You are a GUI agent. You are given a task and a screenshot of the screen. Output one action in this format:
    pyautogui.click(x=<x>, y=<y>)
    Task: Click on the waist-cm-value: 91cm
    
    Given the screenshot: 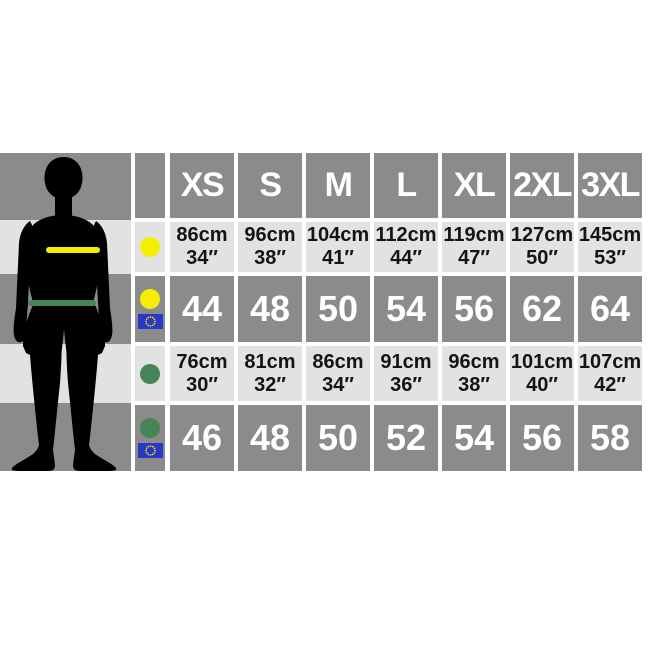 What is the action you would take?
    pyautogui.click(x=406, y=361)
    